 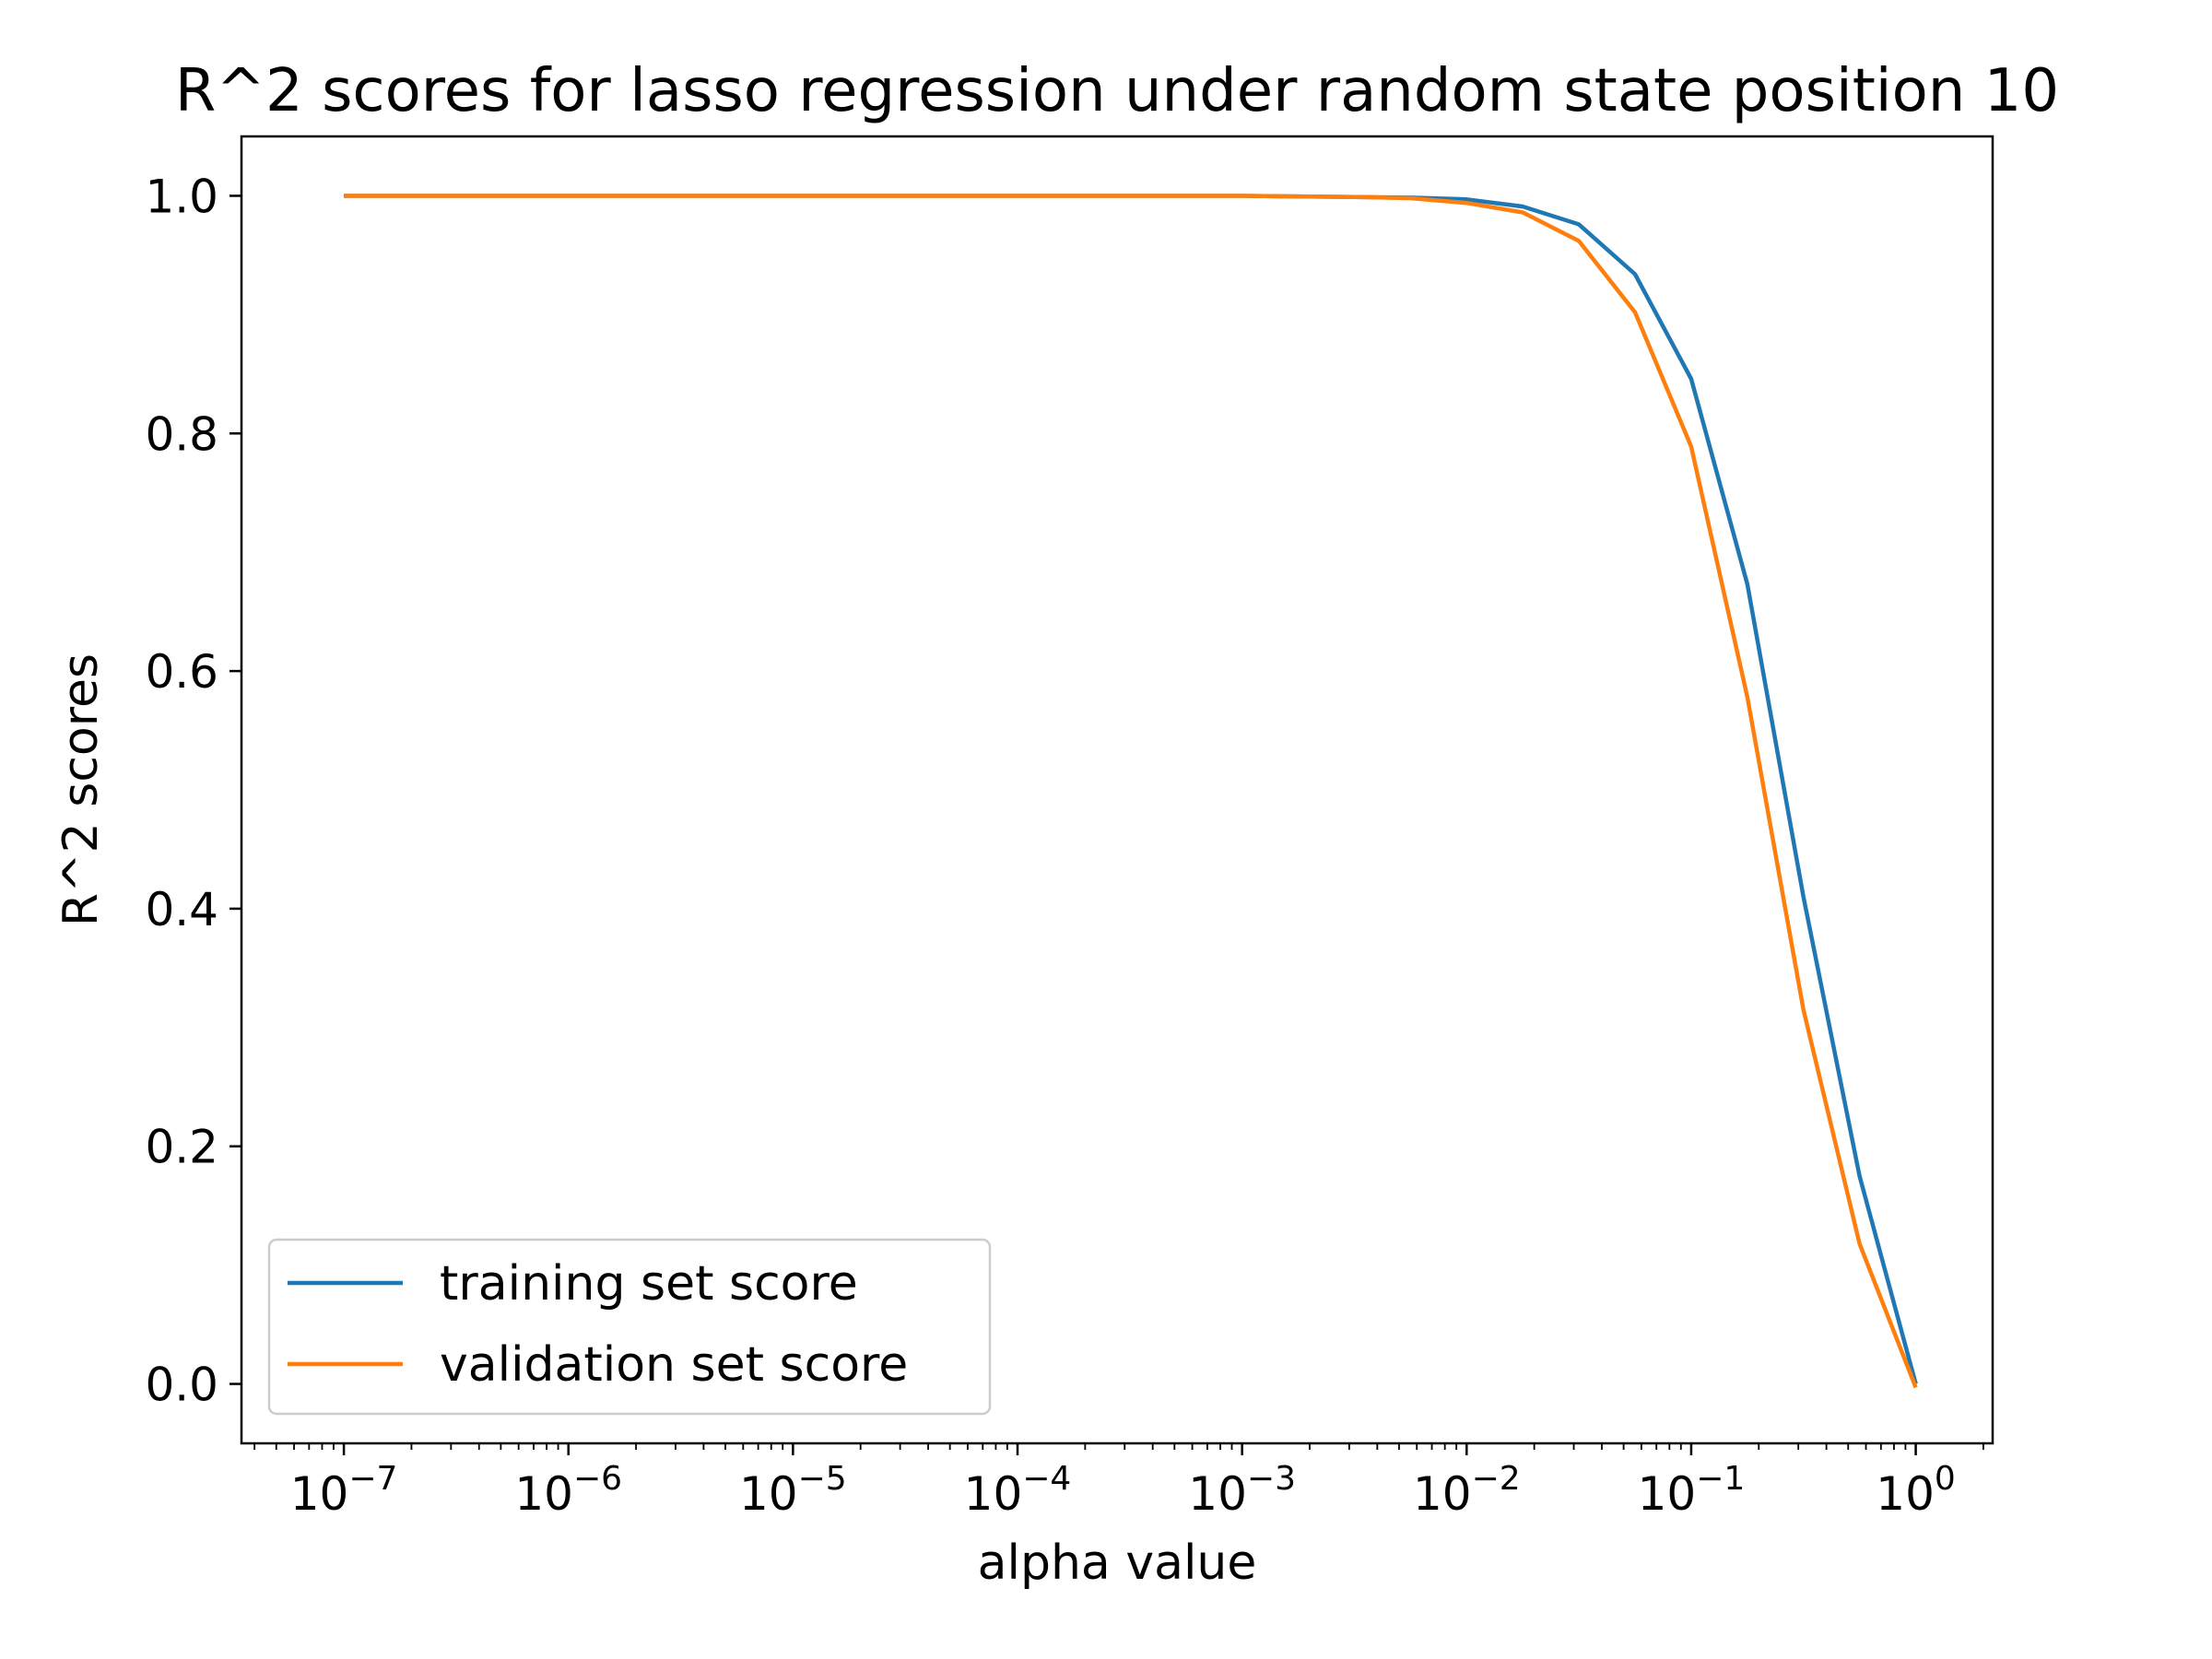 I want to click on y-tick-label: 0.4, so click(x=181, y=909).